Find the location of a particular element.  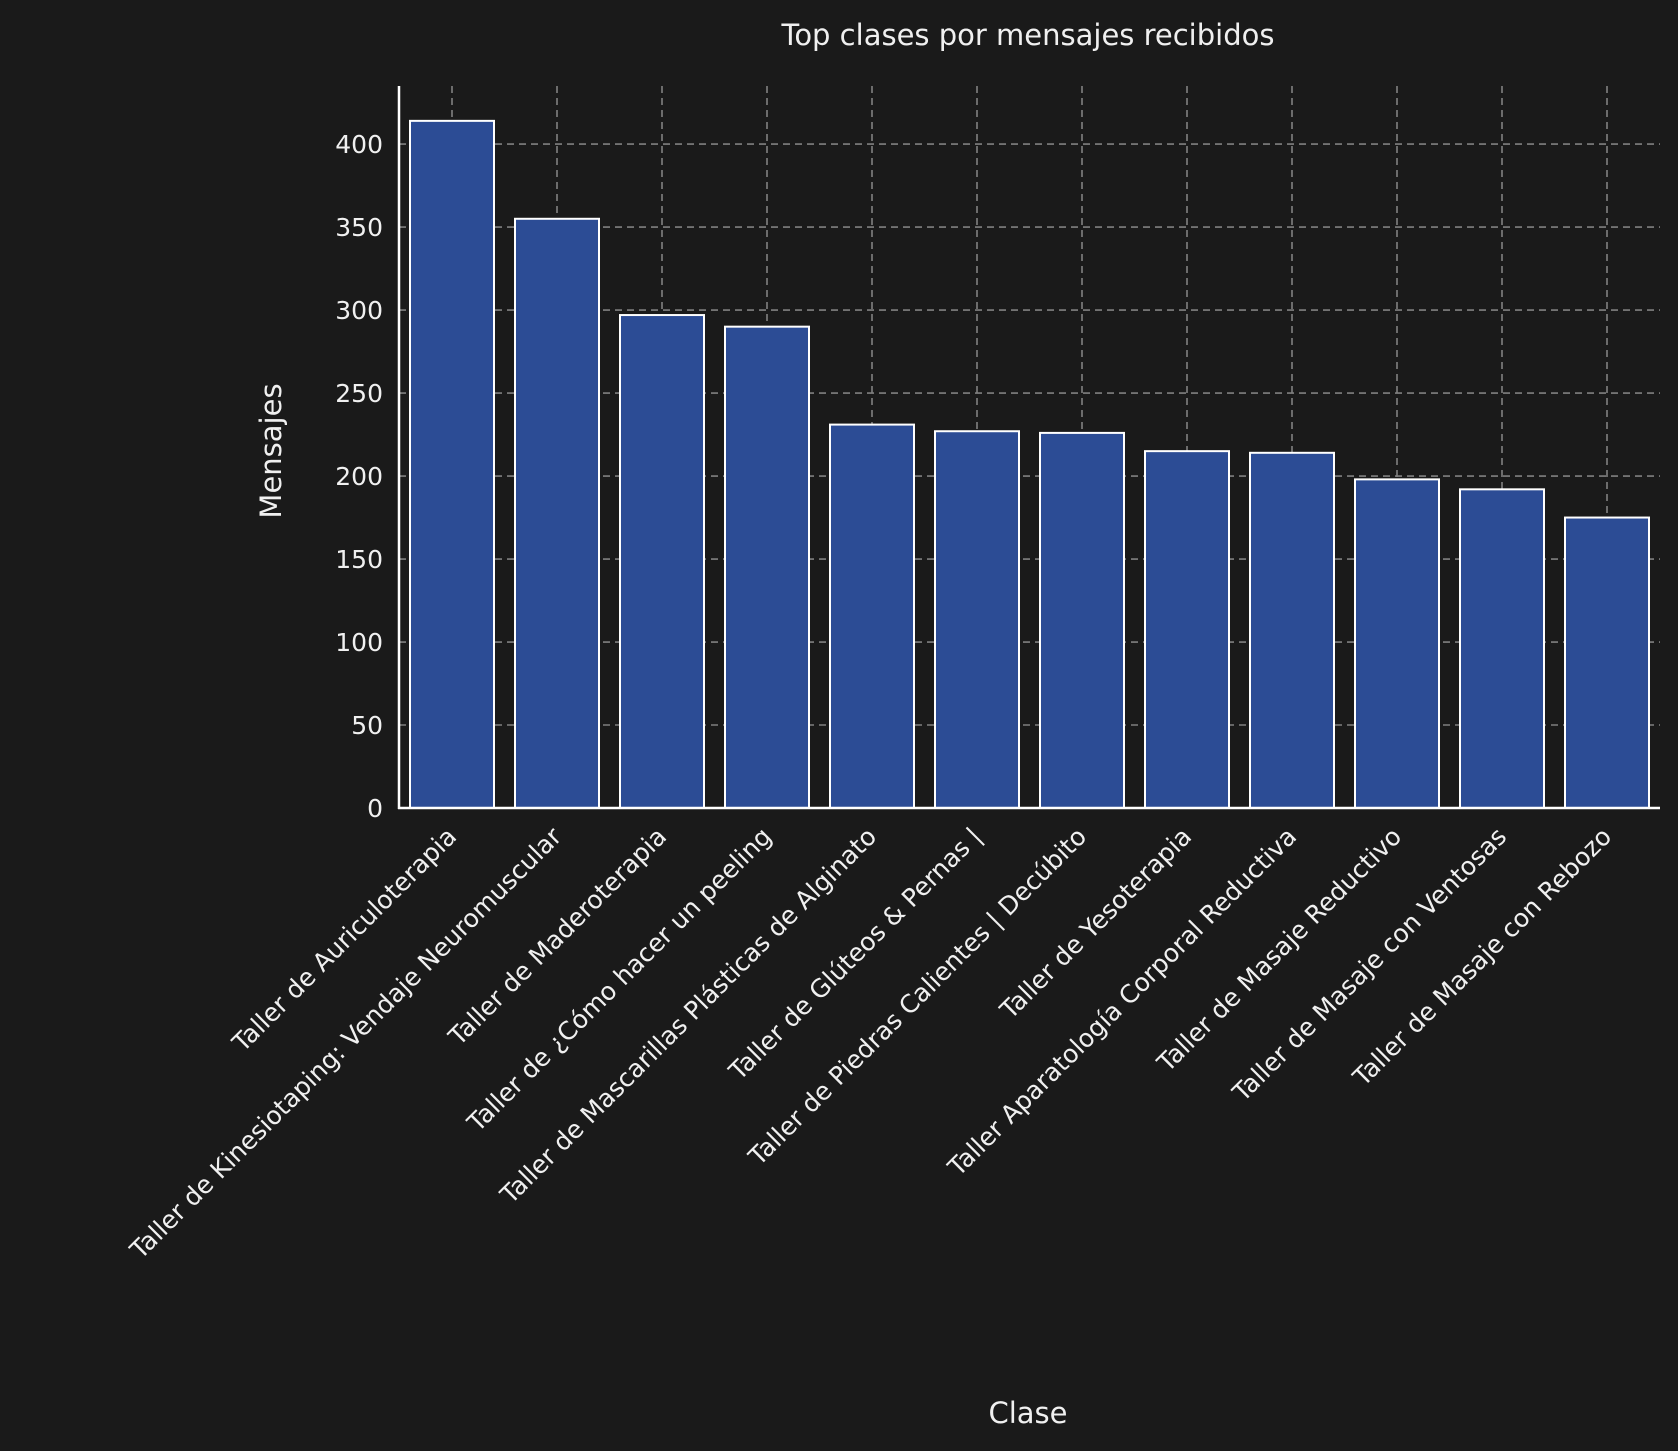

y-tick-label: 200 is located at coordinates (359, 476).